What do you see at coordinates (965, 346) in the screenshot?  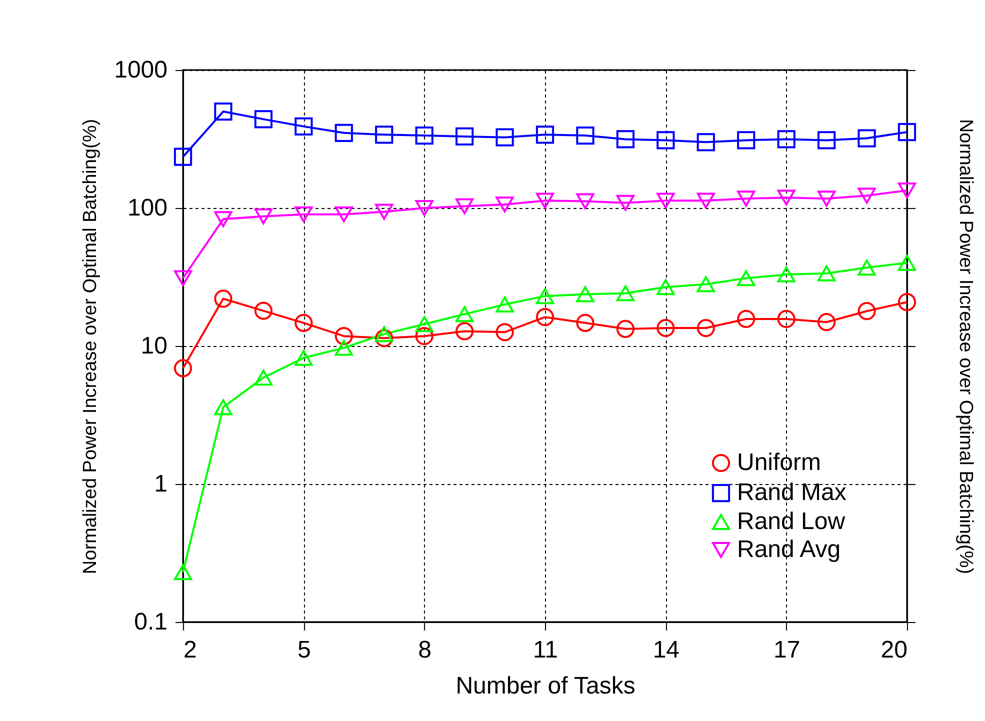 I see `y2-axis-title: Normalized Power Increase over Optimal Batching(%)` at bounding box center [965, 346].